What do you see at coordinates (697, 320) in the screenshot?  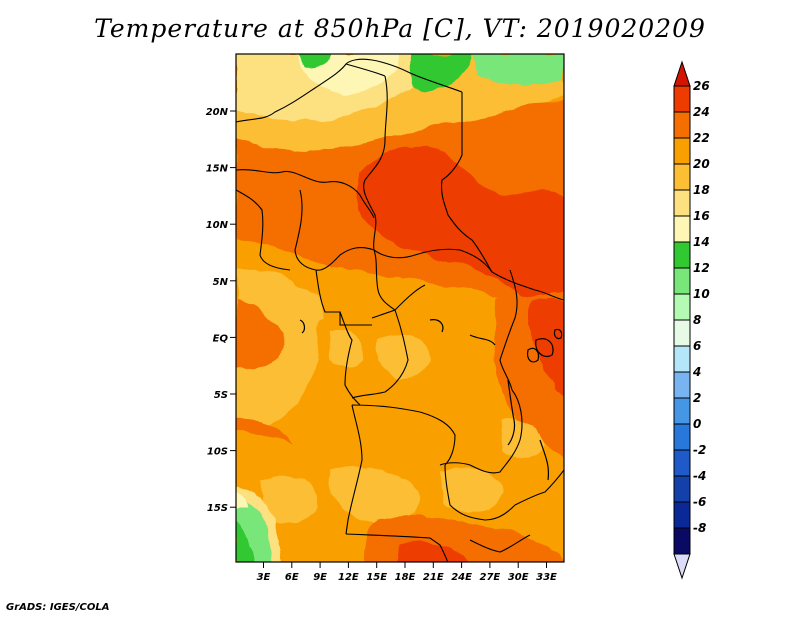 I see `colorbar-label: 8` at bounding box center [697, 320].